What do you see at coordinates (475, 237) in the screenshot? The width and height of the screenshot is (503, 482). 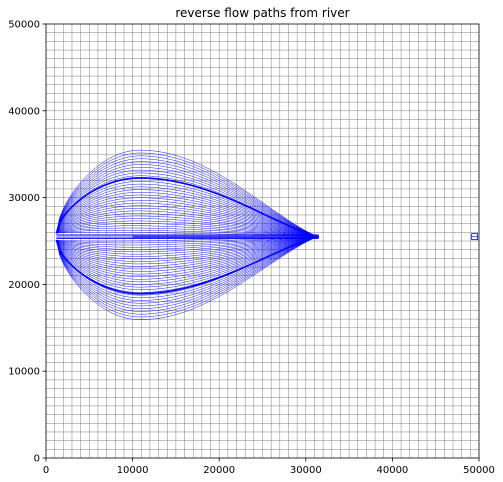 I see `far-marker` at bounding box center [475, 237].